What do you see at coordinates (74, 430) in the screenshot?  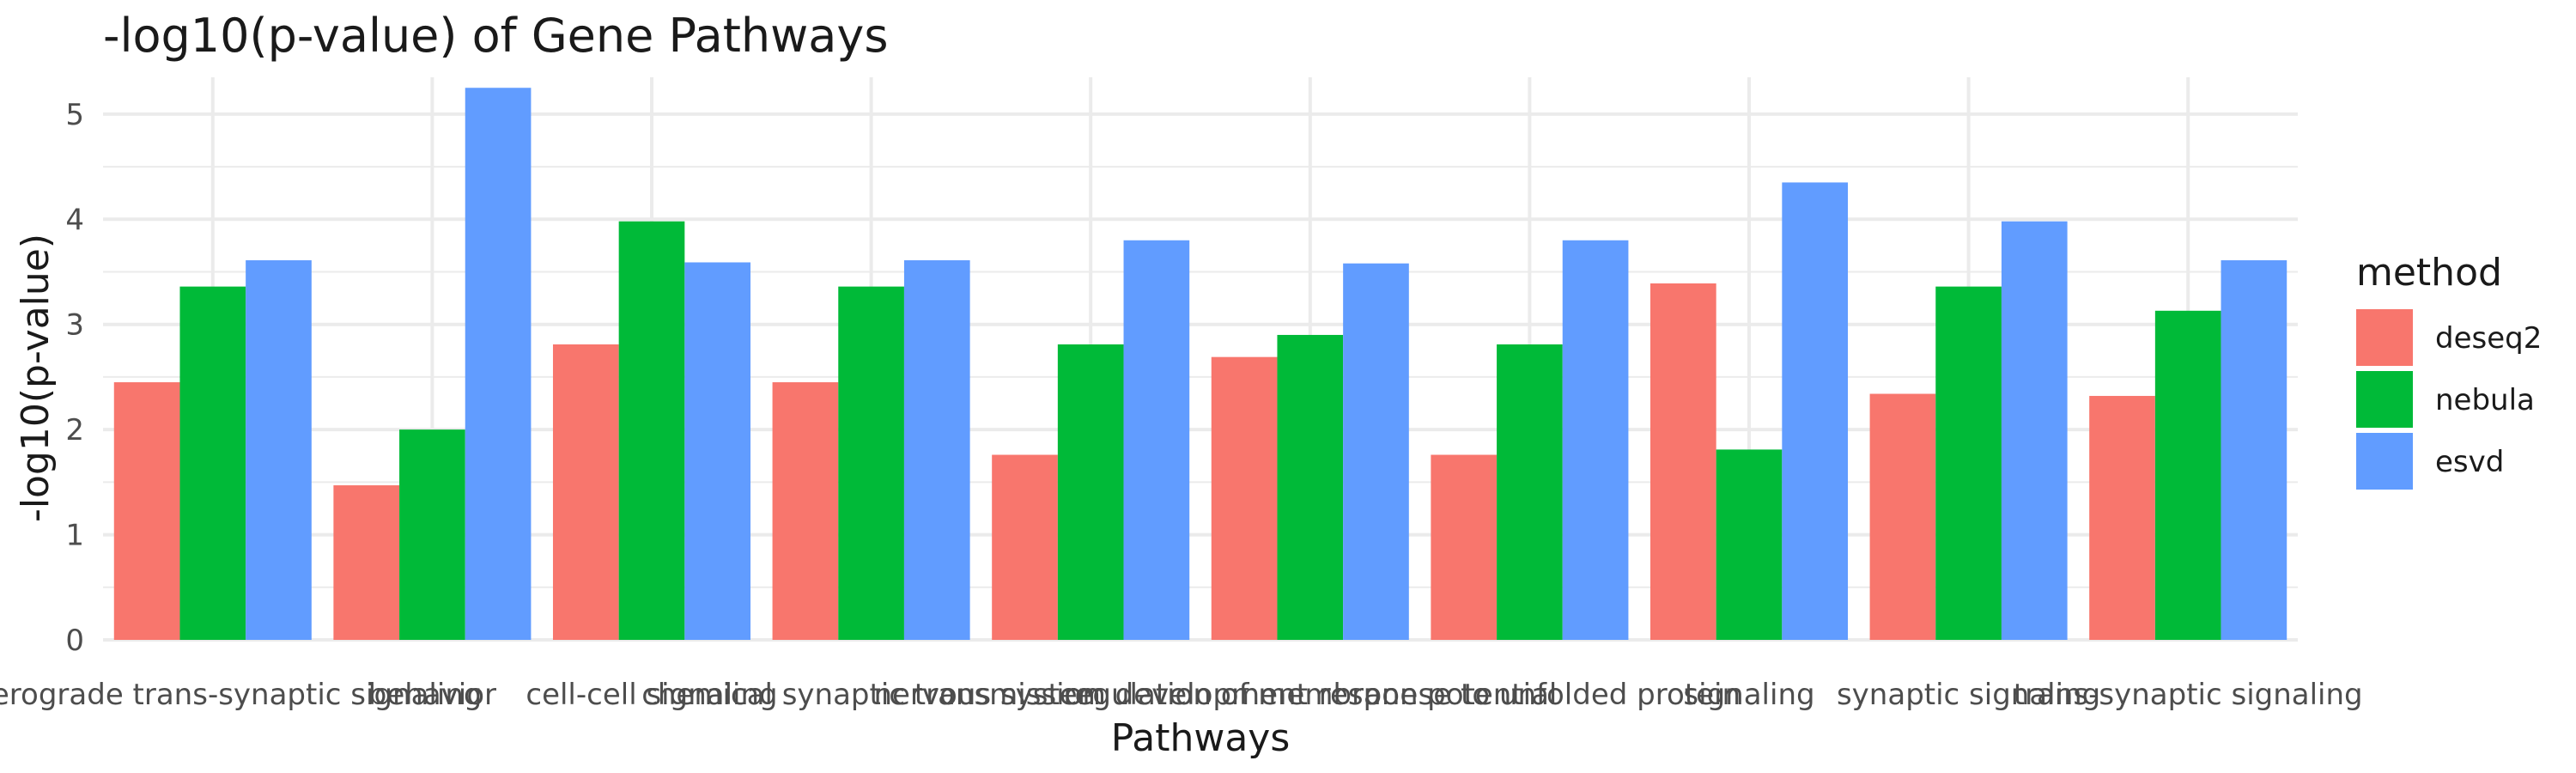 I see `y-tick-label: 2` at bounding box center [74, 430].